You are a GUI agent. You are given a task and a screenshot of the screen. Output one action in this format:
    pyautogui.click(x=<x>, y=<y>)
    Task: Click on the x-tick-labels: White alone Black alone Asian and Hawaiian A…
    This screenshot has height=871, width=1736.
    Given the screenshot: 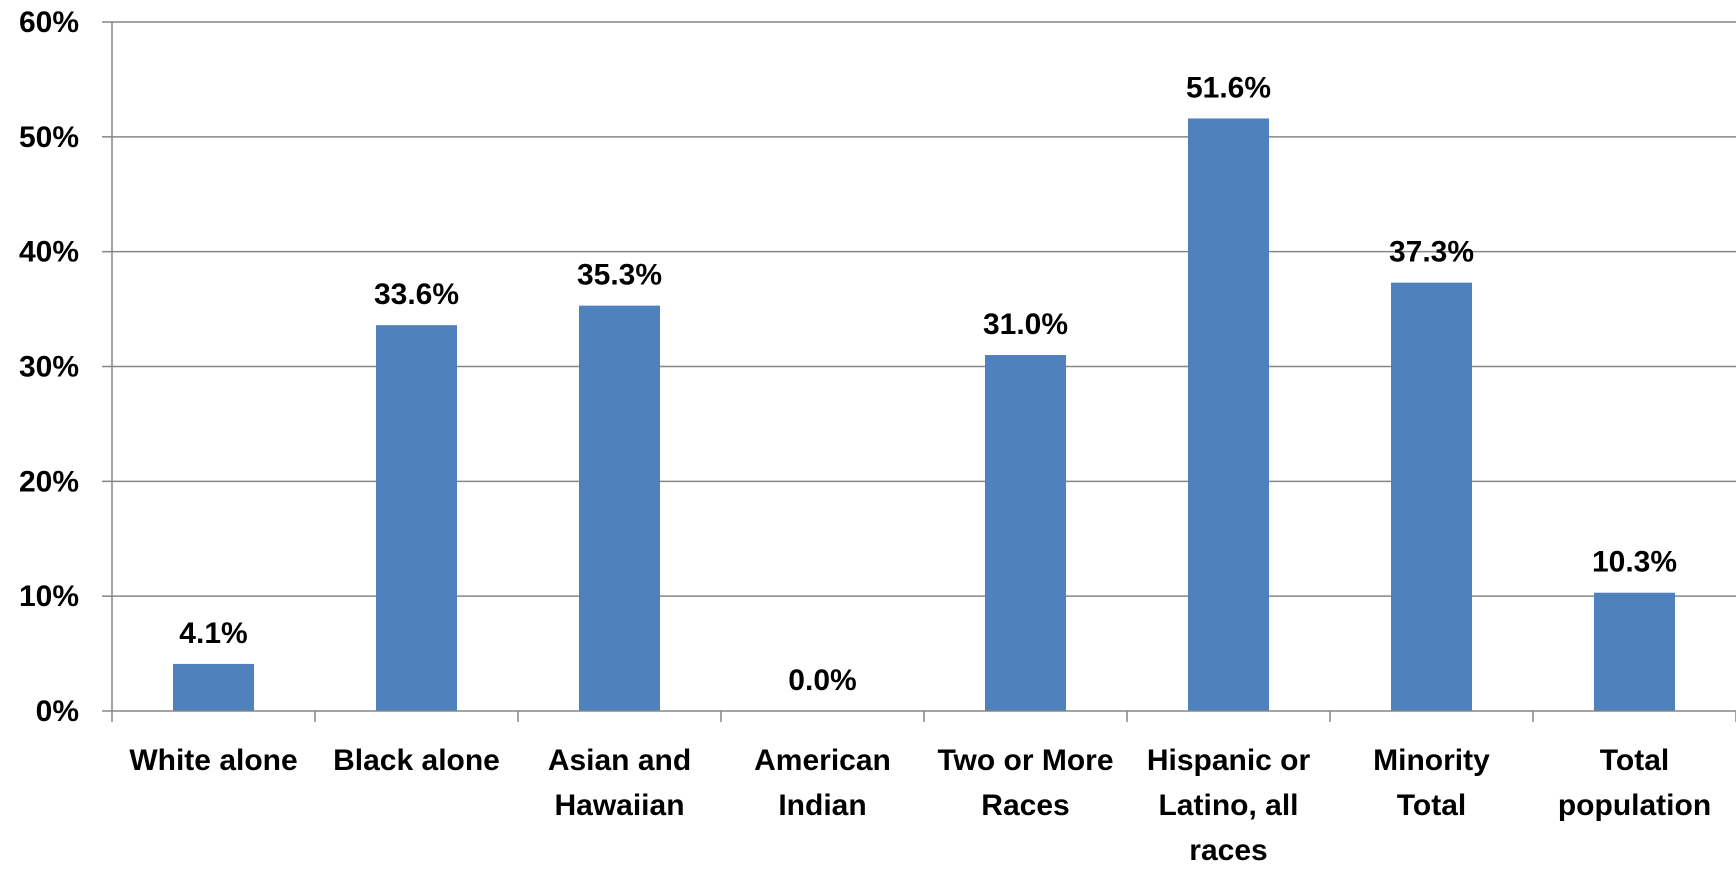 What is the action you would take?
    pyautogui.click(x=920, y=805)
    